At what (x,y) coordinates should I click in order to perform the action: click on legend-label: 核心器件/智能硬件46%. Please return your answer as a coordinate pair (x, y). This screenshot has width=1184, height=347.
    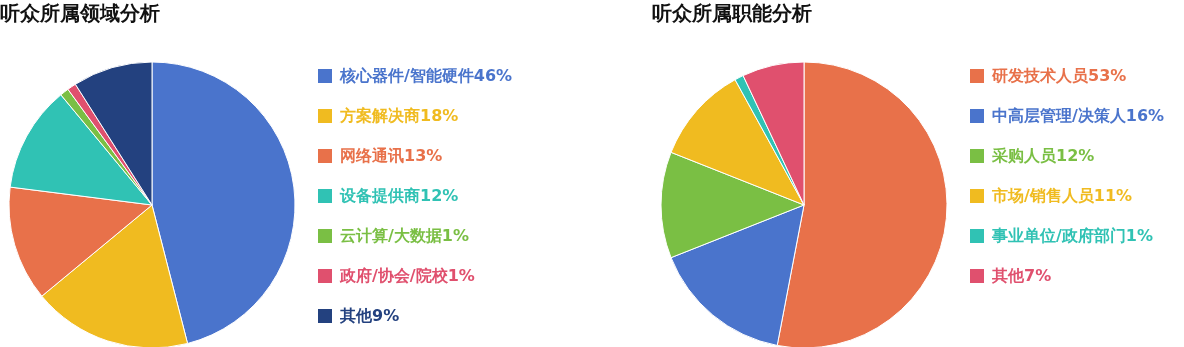
    Looking at the image, I should click on (426, 76).